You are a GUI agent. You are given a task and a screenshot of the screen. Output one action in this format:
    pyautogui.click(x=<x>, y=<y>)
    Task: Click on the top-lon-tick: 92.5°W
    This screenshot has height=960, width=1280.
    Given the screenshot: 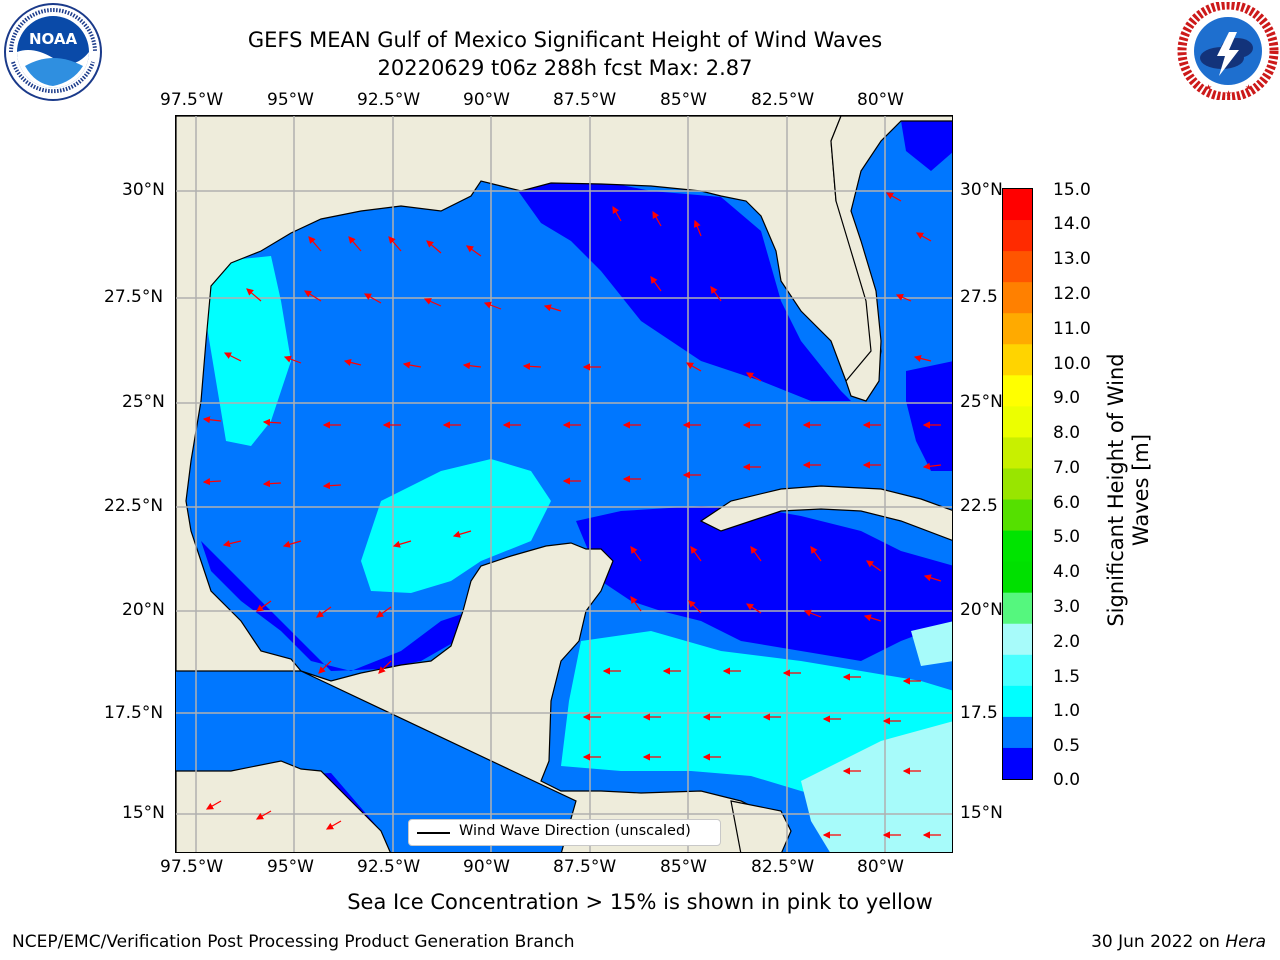 What is the action you would take?
    pyautogui.click(x=389, y=100)
    